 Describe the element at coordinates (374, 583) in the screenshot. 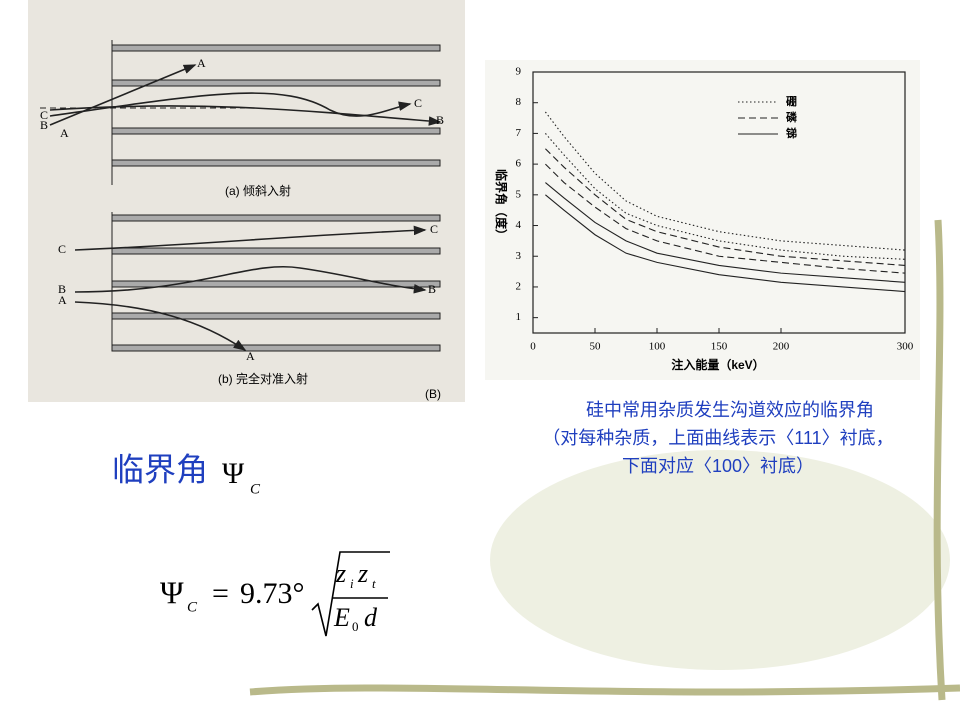

I see `numerator: t` at that location.